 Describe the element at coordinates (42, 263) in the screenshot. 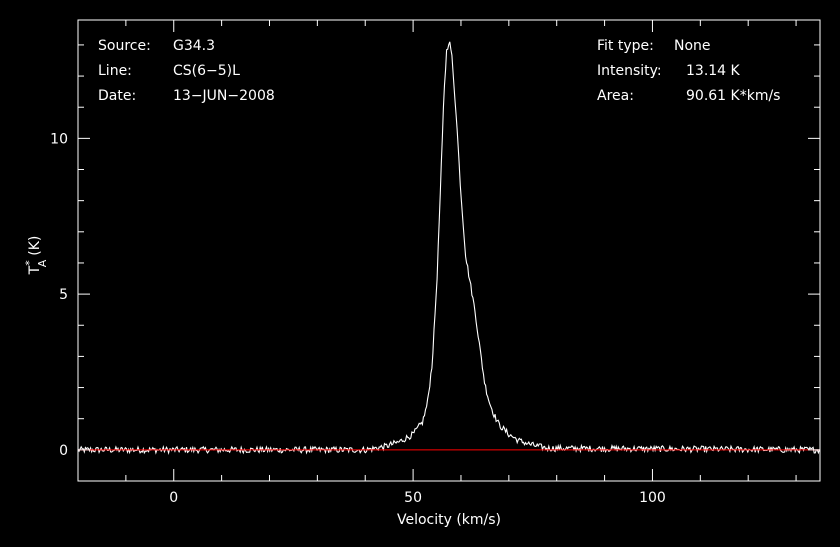

I see `y-axis-label-sub: A` at that location.